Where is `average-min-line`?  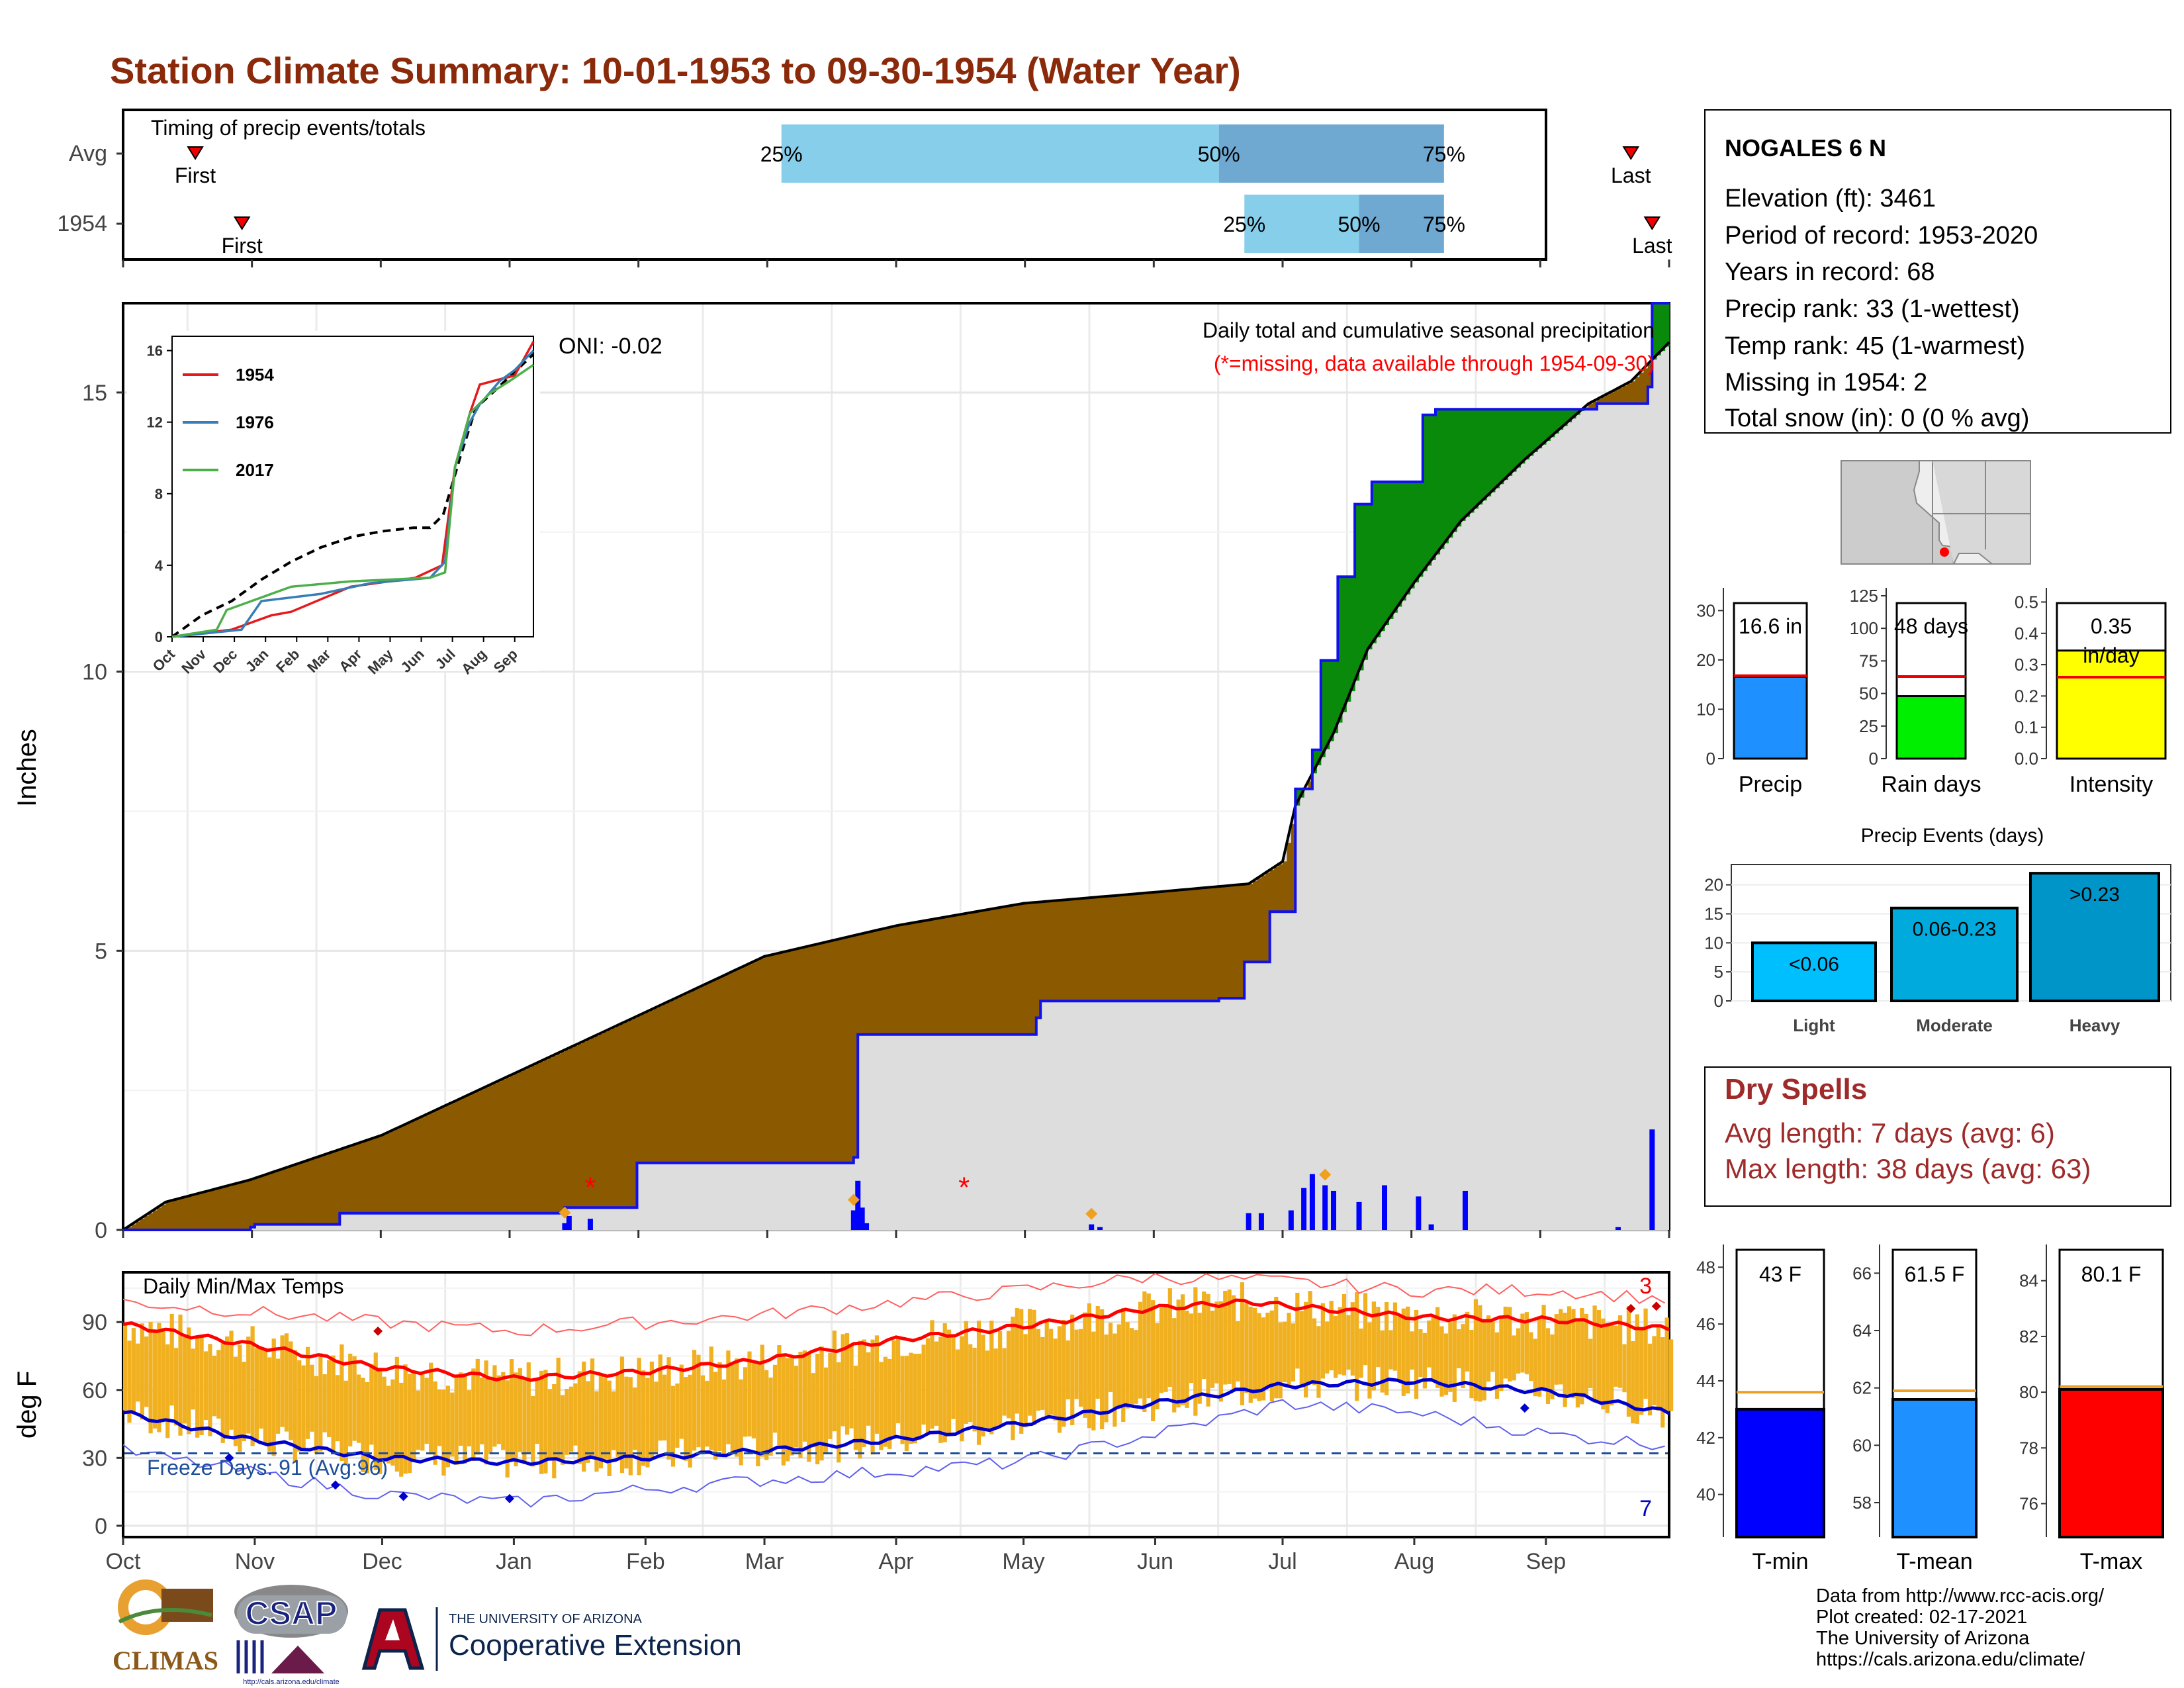
average-min-line is located at coordinates (896, 1421).